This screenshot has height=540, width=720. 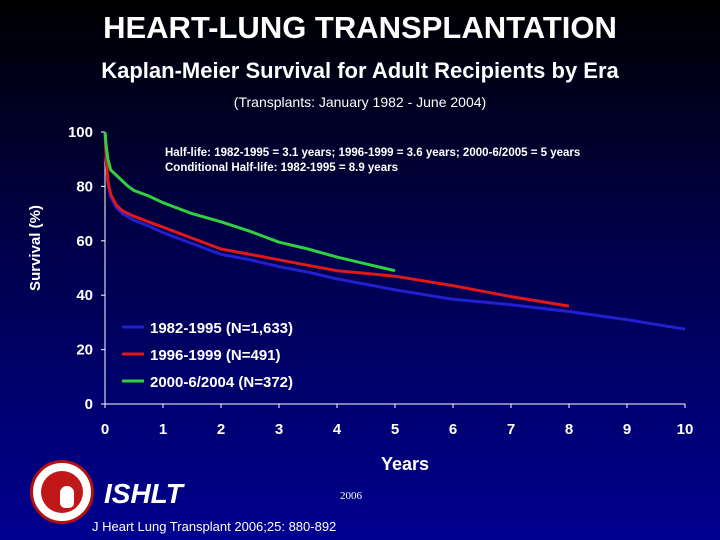 What do you see at coordinates (279, 429) in the screenshot?
I see `x-tick-label: 3` at bounding box center [279, 429].